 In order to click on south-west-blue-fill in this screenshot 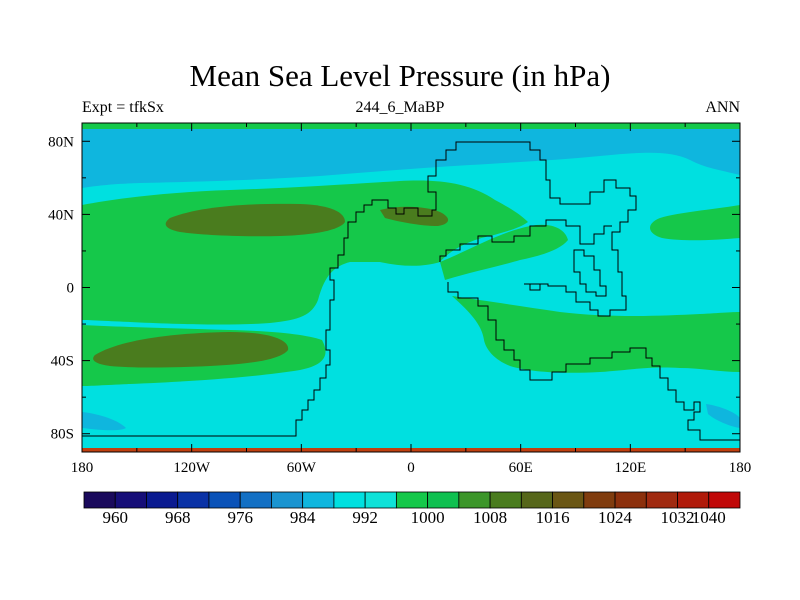, I will do `click(104, 421)`.